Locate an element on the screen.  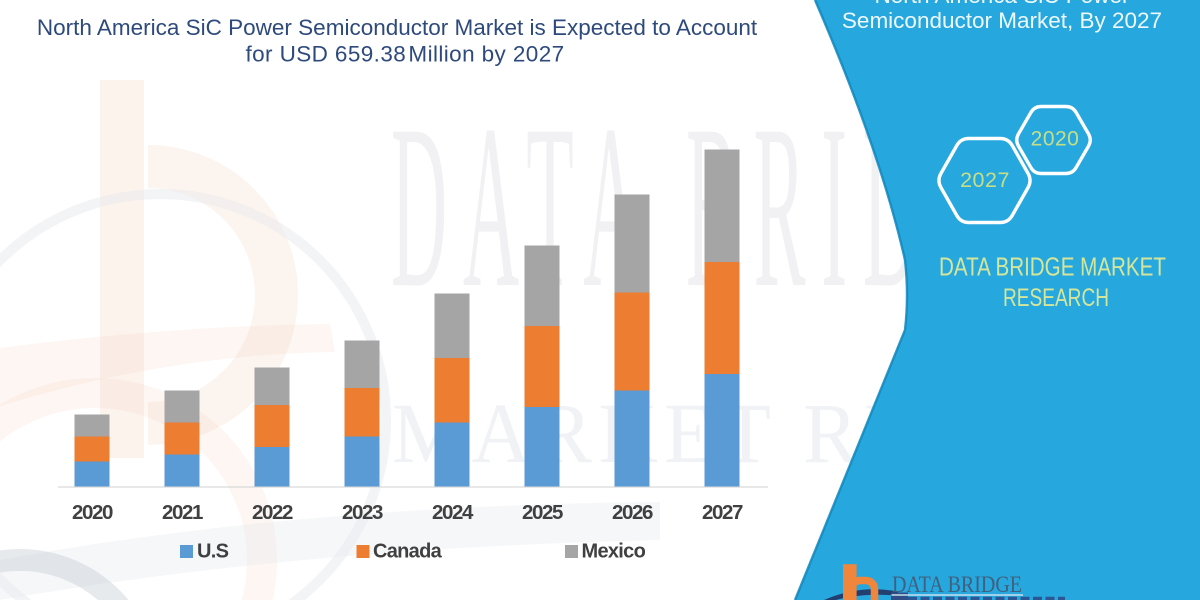
svg-text: 2026 is located at coordinates (632, 512).